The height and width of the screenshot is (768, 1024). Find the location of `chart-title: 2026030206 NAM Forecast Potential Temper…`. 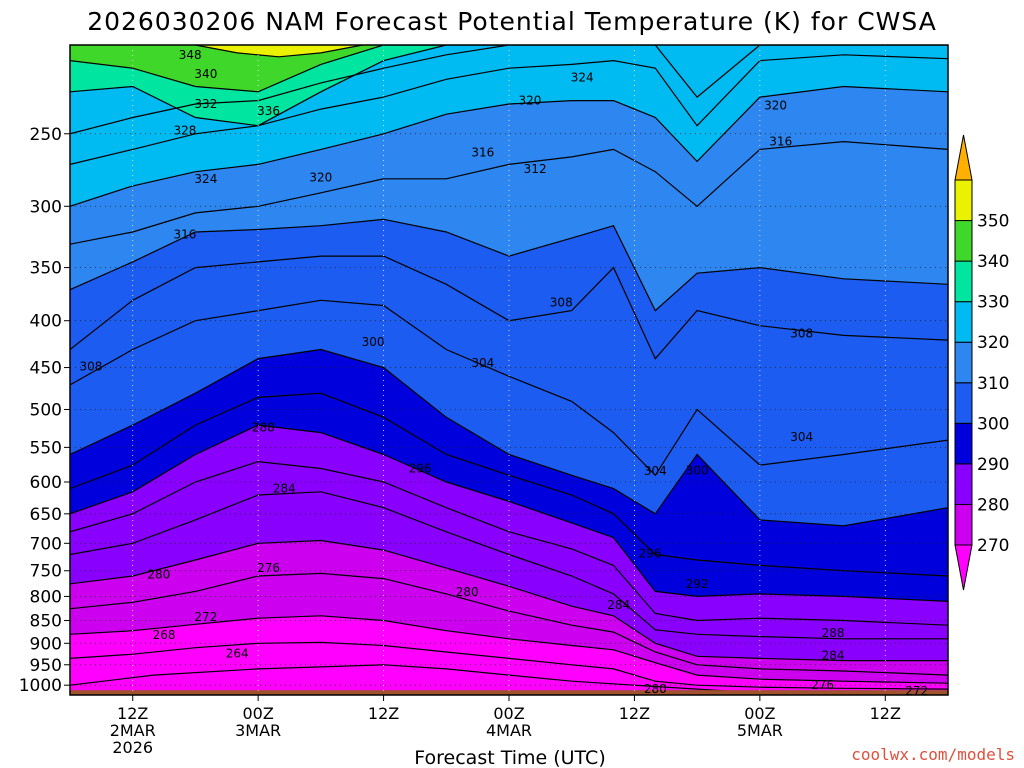

chart-title: 2026030206 NAM Forecast Potential Temper… is located at coordinates (512, 21).